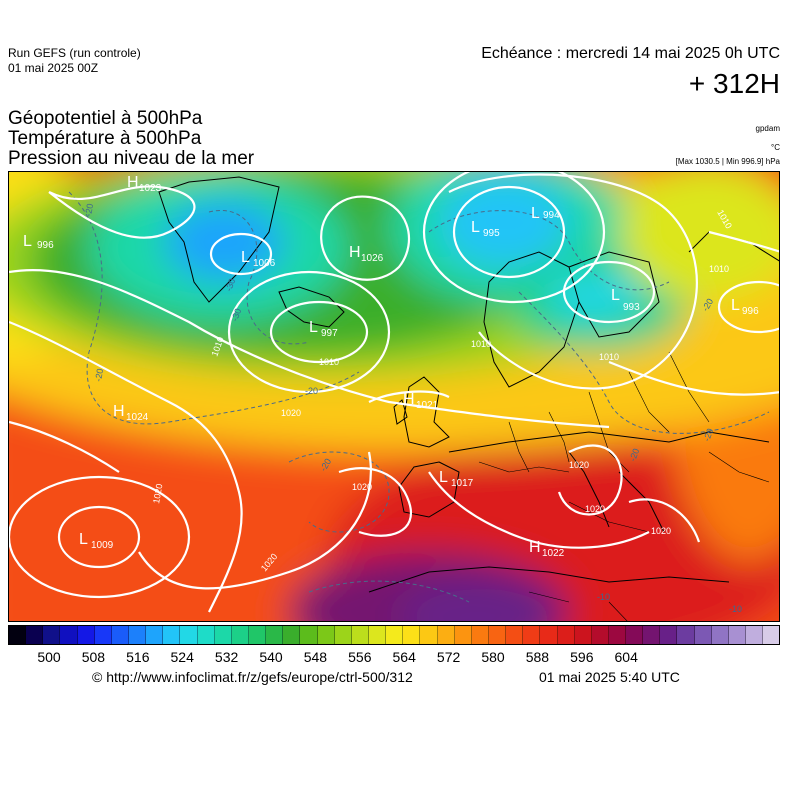  What do you see at coordinates (553, 553) in the screenshot?
I see `svg-text: 1022` at bounding box center [553, 553].